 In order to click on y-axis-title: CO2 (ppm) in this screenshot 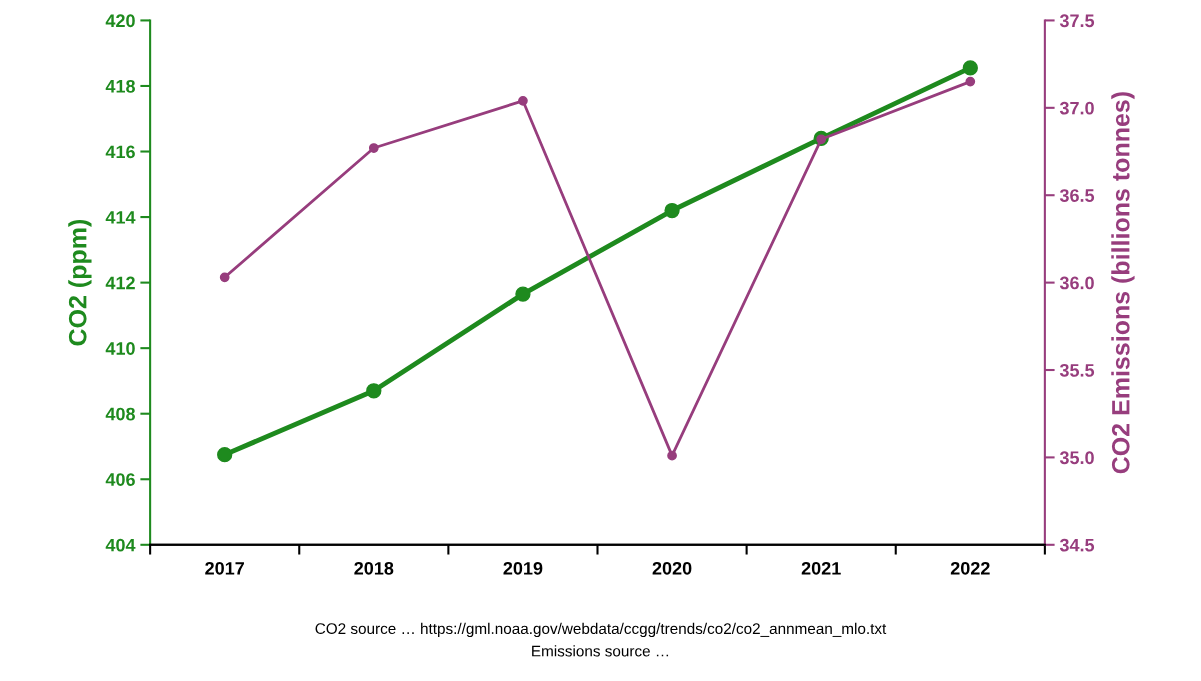, I will do `click(80, 282)`.